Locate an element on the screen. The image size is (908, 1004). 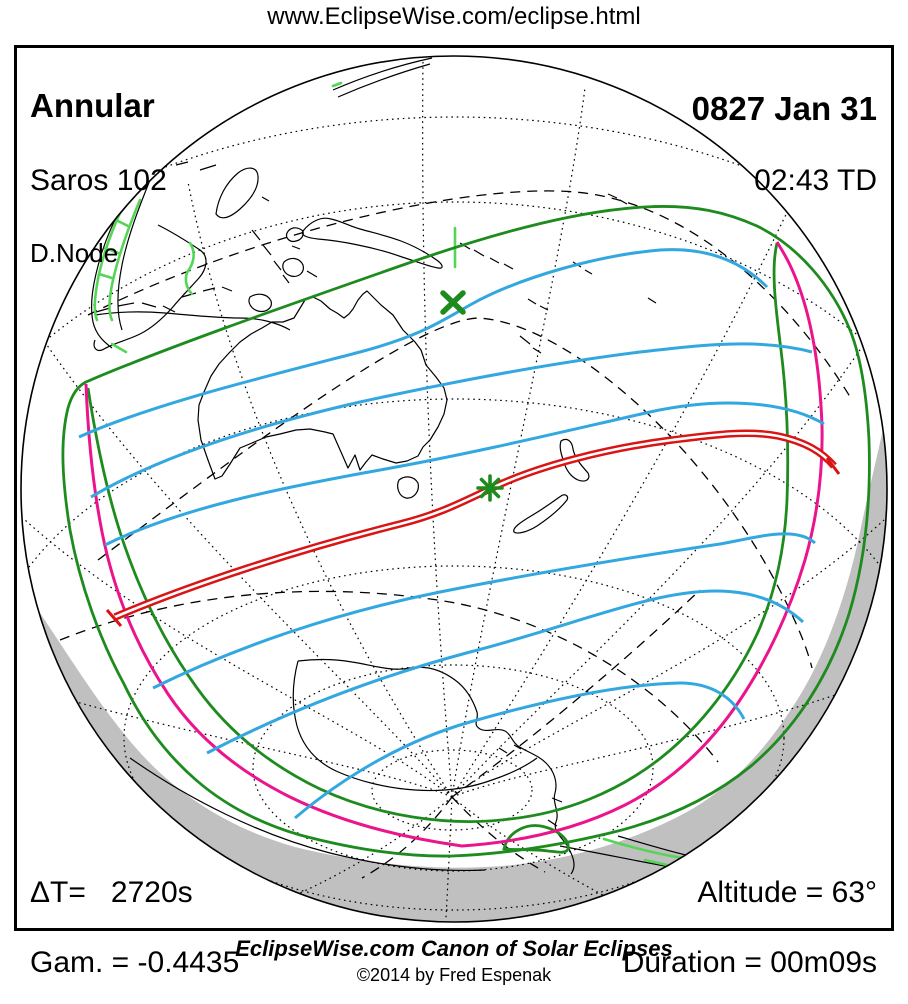
gamma-label: Gam. = -0.4435 is located at coordinates (135, 962).